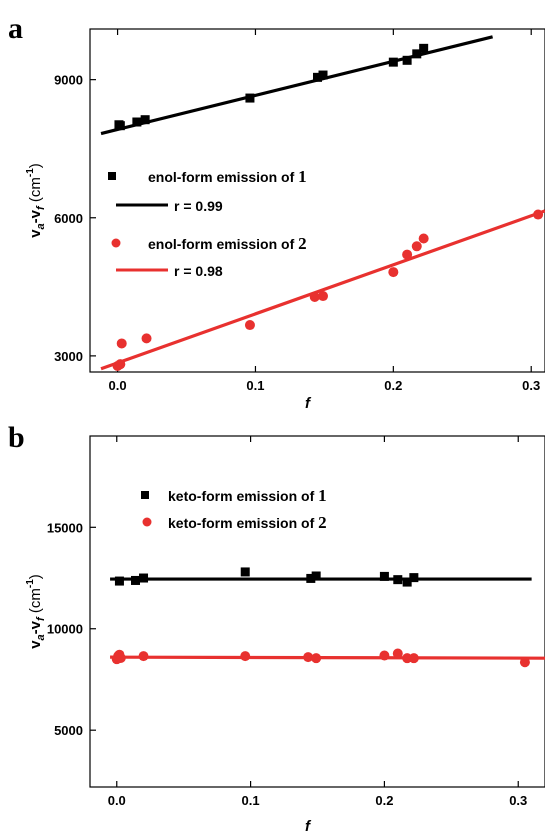 Image resolution: width=545 pixels, height=837 pixels. What do you see at coordinates (30, 583) in the screenshot?
I see `panel-b-y-label-unit-sup: -1` at bounding box center [30, 583].